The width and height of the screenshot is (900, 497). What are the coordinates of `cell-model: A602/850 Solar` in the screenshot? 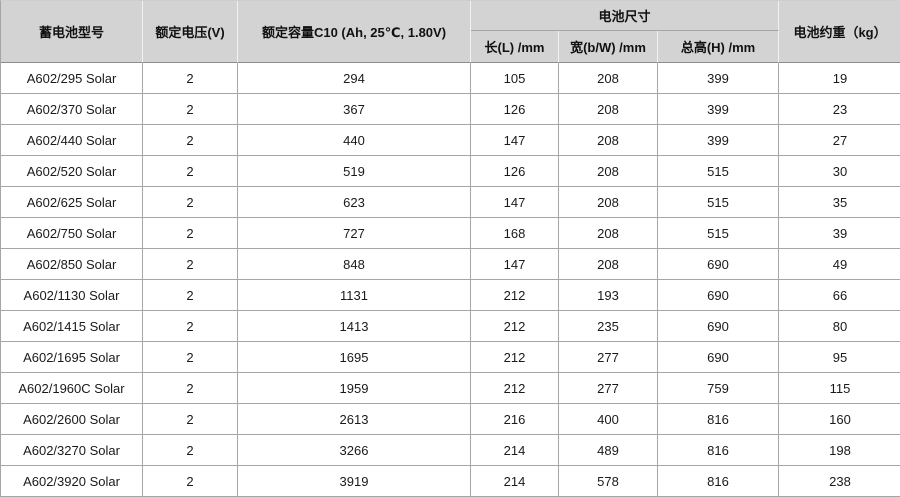 It's located at (72, 264).